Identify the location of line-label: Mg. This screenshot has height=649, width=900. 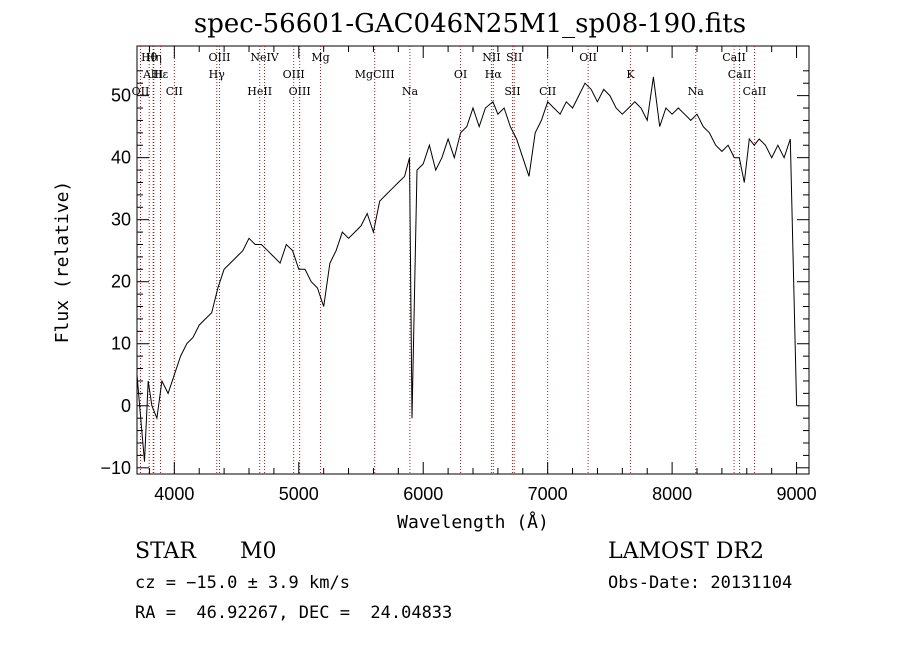
(320, 57).